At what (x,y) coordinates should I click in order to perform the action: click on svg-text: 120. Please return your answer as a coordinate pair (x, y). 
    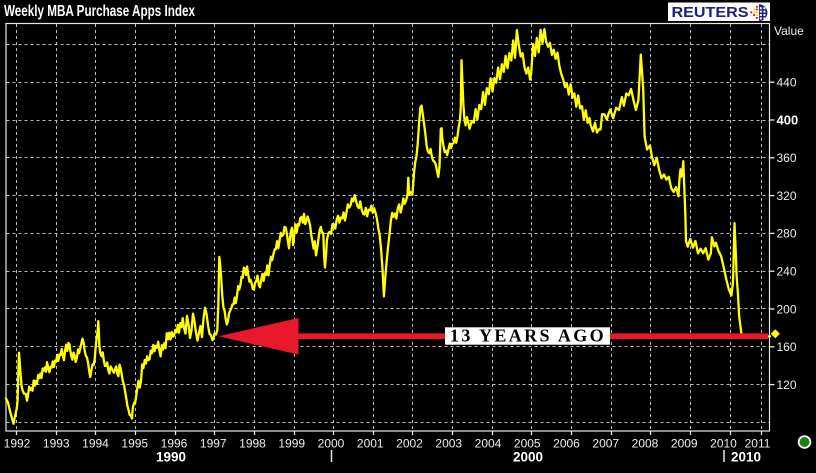
    Looking at the image, I should click on (787, 385).